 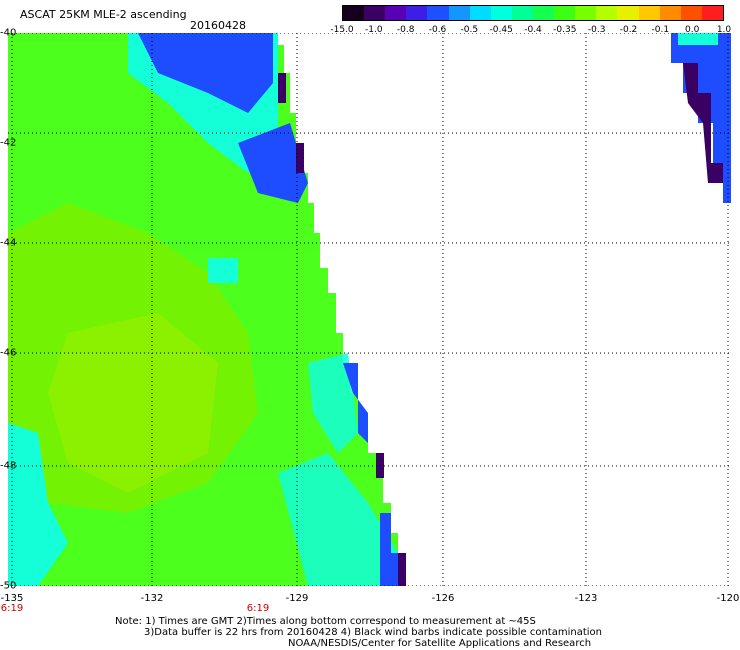 What do you see at coordinates (703, 123) in the screenshot?
I see `swath-right-purple` at bounding box center [703, 123].